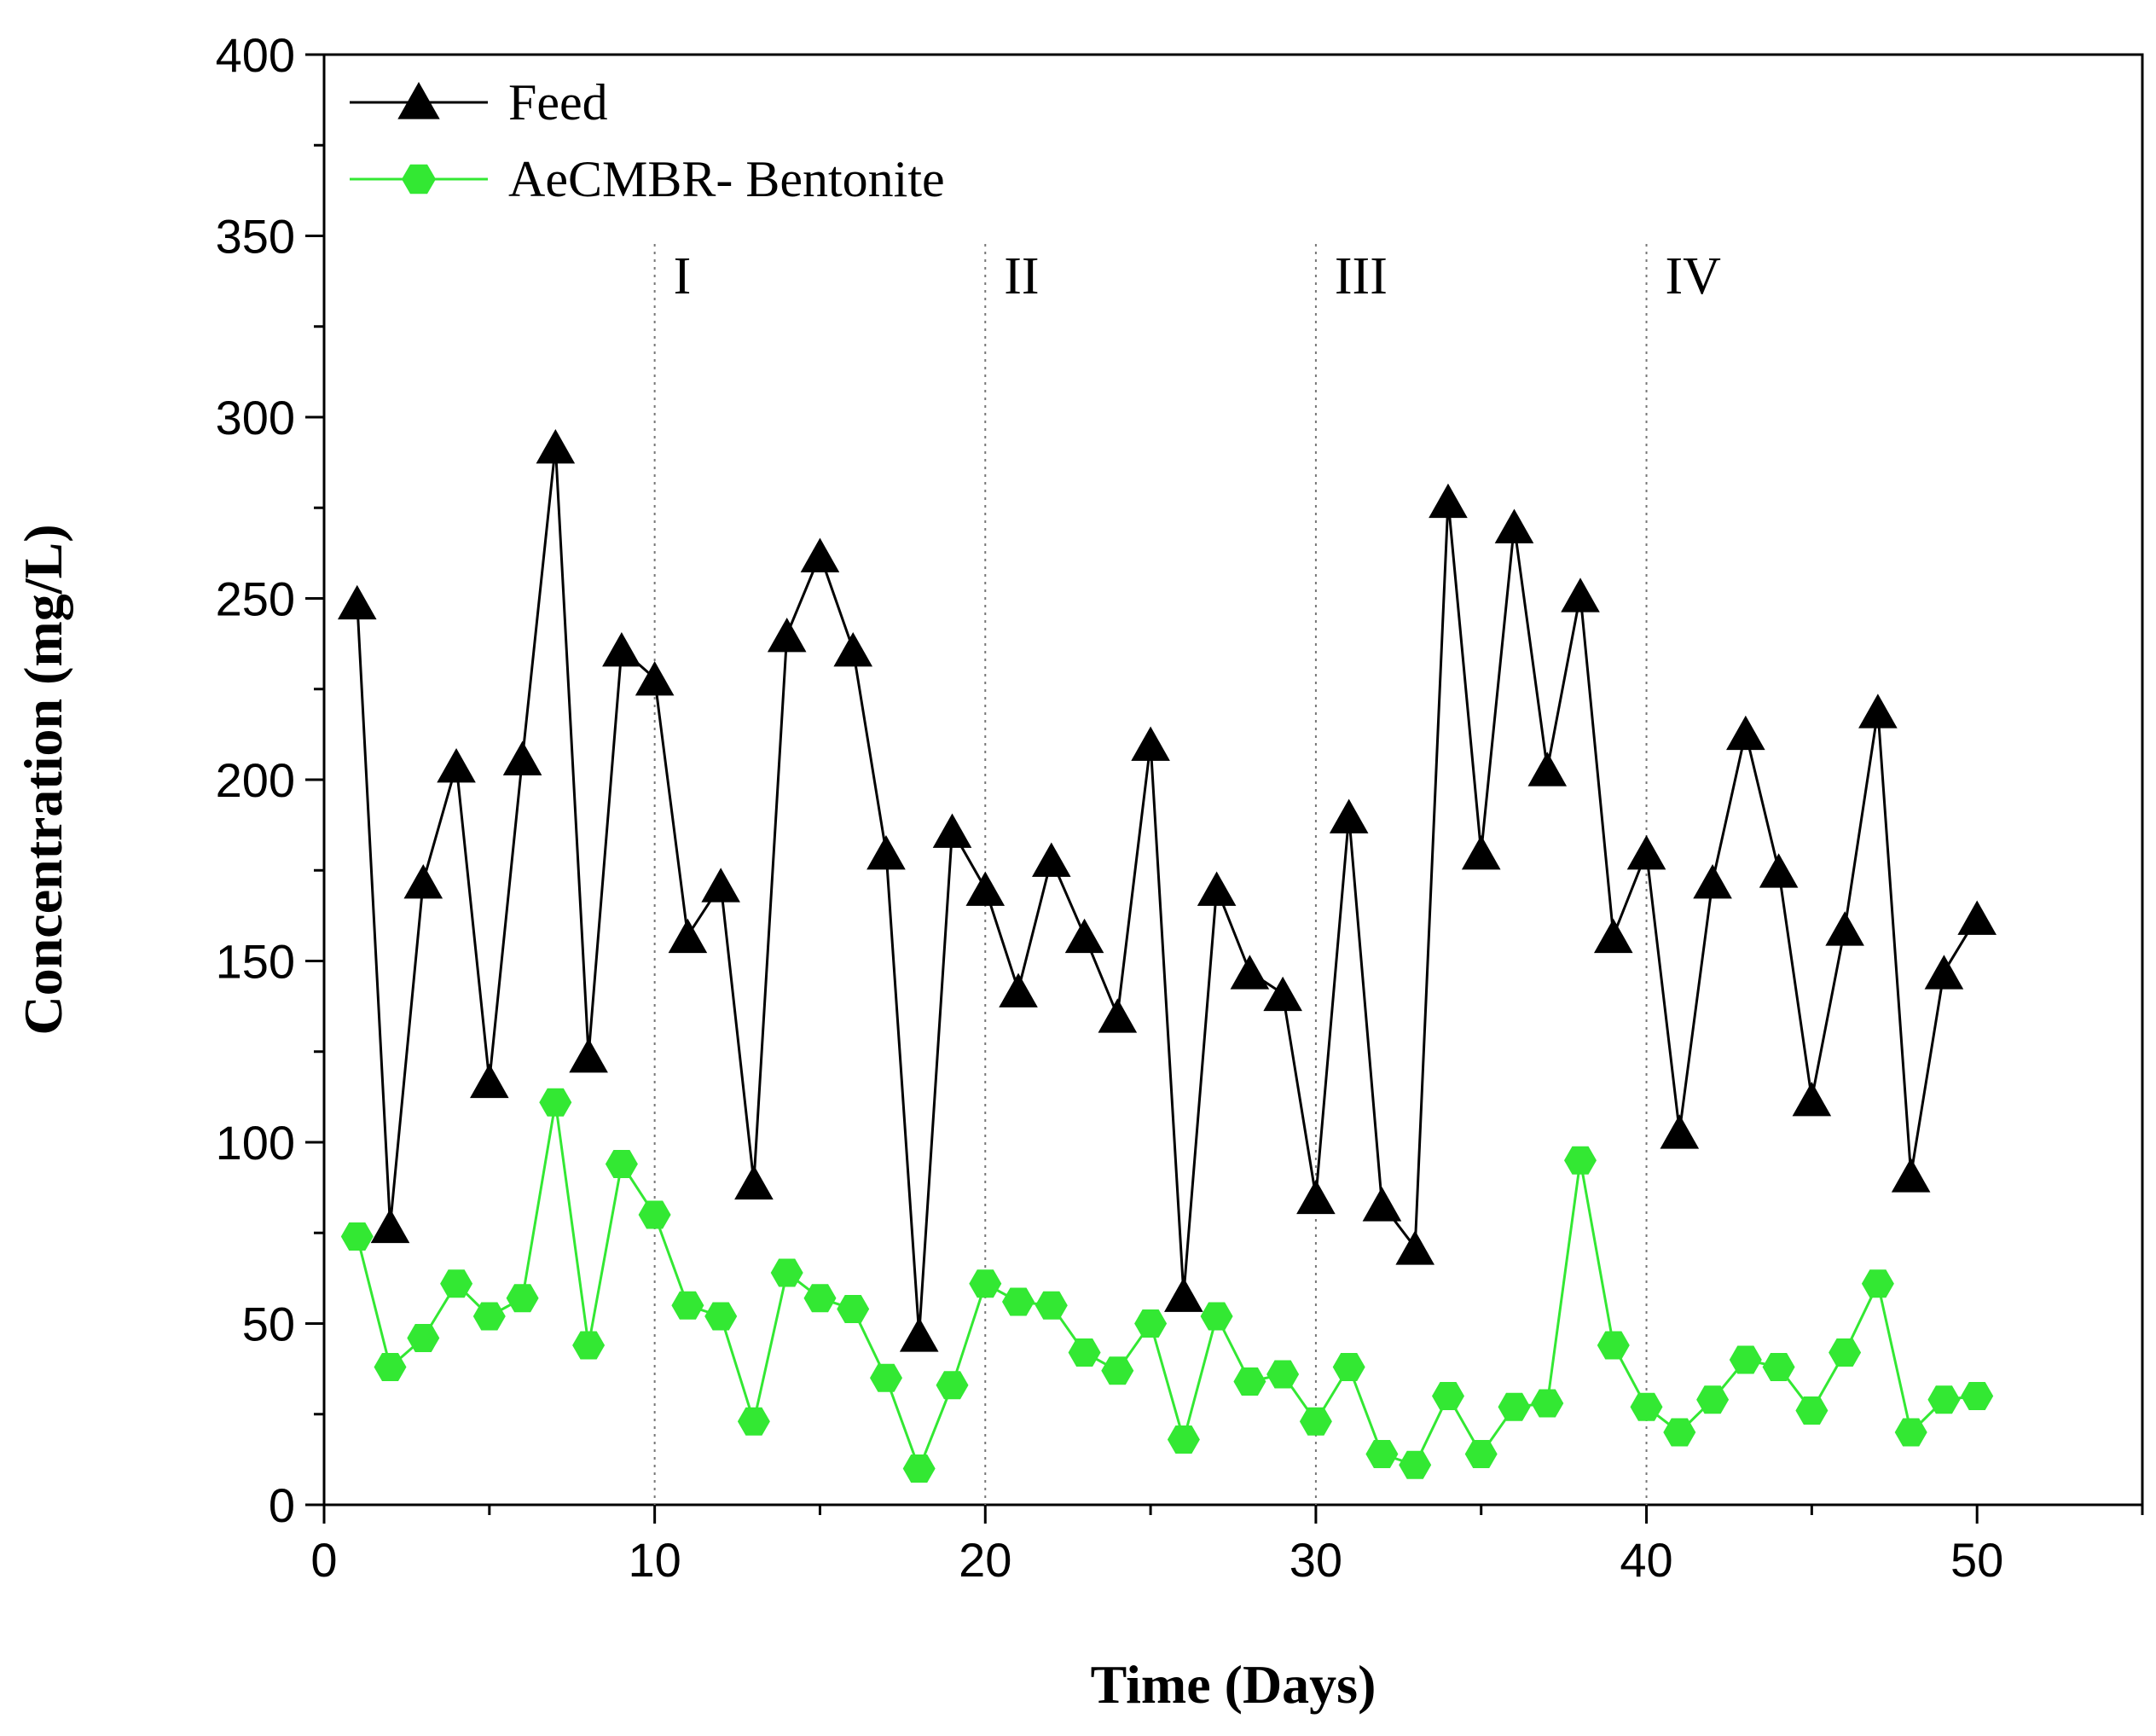 The width and height of the screenshot is (2156, 1736). Describe the element at coordinates (255, 417) in the screenshot. I see `y-tick-label: 300` at that location.